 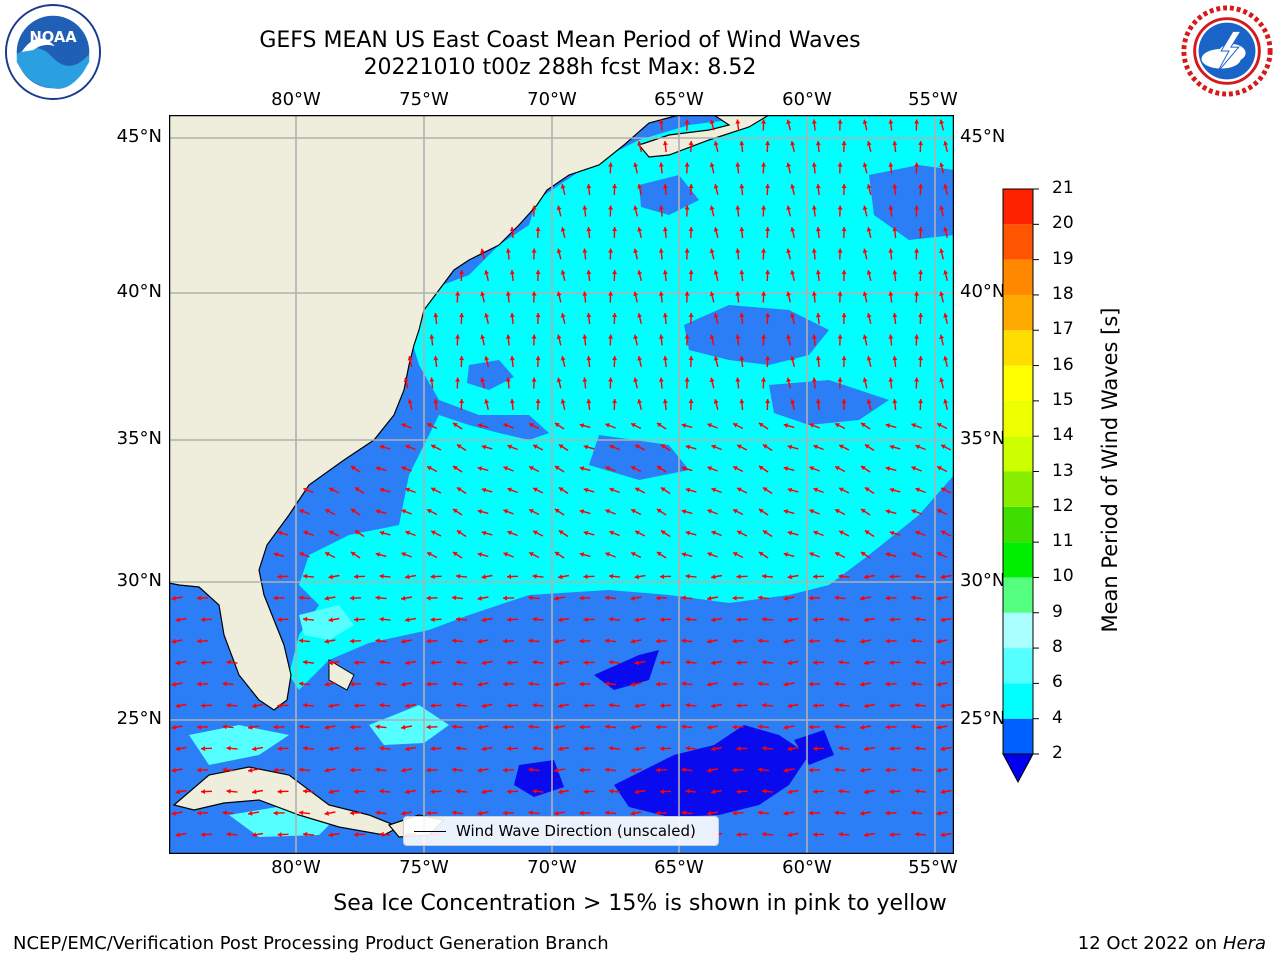 I want to click on lon-label-bottom: 55°W, so click(x=933, y=867).